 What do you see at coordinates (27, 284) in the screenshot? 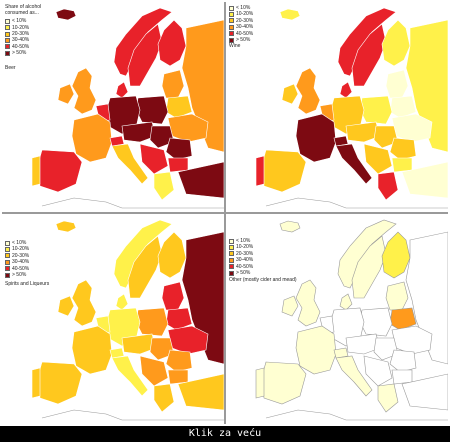
I see `panel-category-label: Spirits and Liqueurs` at bounding box center [27, 284].